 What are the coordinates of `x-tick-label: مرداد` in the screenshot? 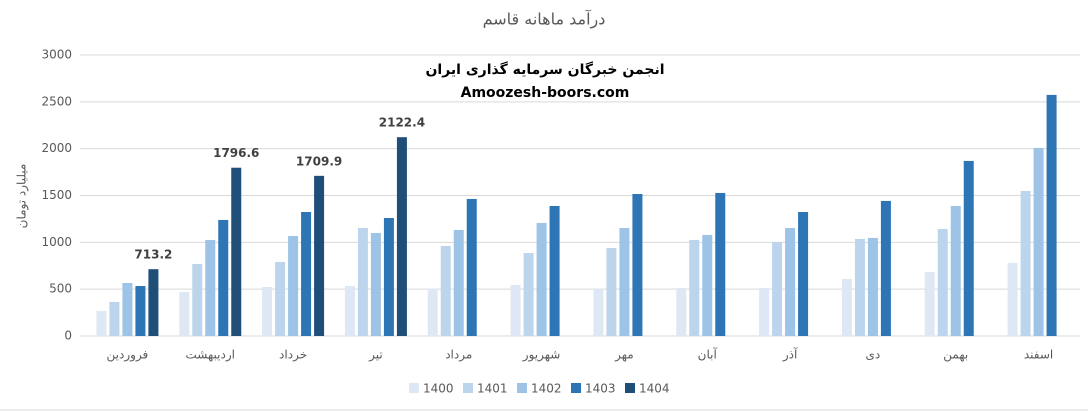 It's located at (458, 355).